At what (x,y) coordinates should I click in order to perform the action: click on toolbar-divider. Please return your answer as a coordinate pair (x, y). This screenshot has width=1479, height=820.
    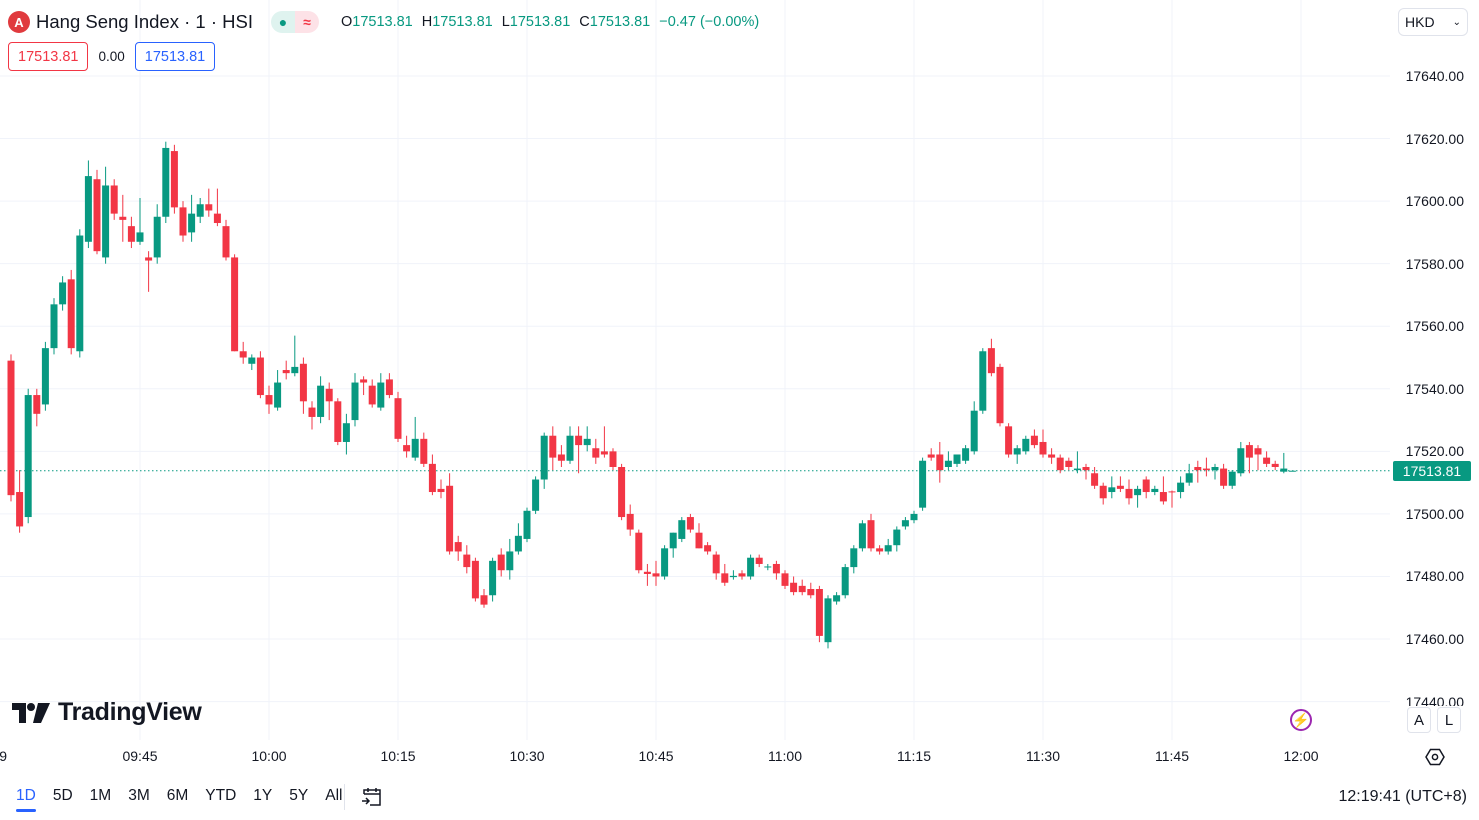
    Looking at the image, I should click on (344, 797).